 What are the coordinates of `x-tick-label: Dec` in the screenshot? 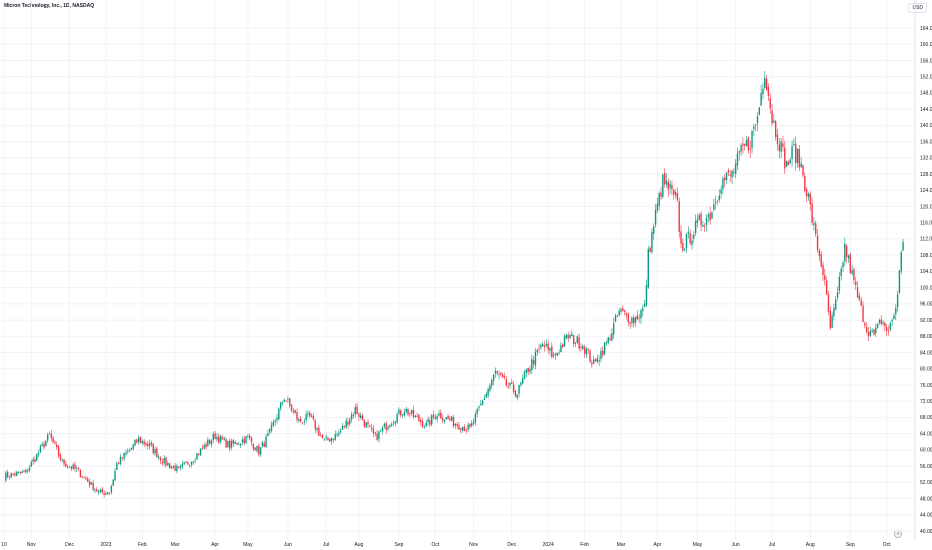 It's located at (511, 545).